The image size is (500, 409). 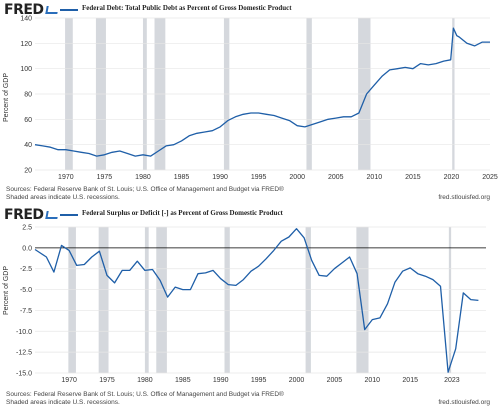 What do you see at coordinates (490, 177) in the screenshot?
I see `x-tick-label: 2025` at bounding box center [490, 177].